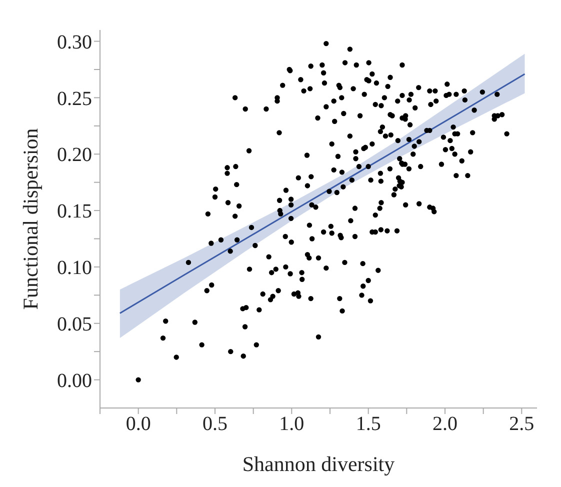 The height and width of the screenshot is (487, 561). What do you see at coordinates (291, 424) in the screenshot?
I see `x-tick-label: 1.0` at bounding box center [291, 424].